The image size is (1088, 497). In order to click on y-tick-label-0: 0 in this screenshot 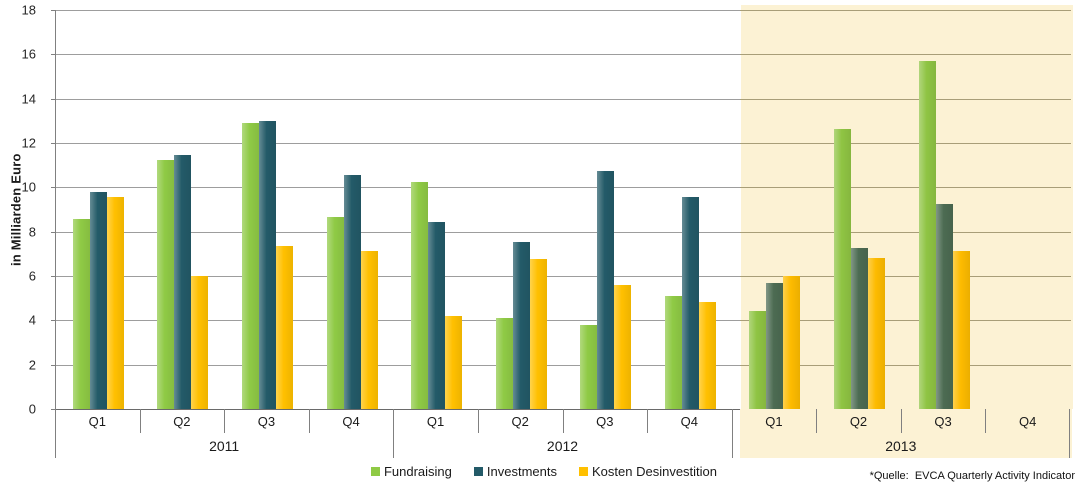, I will do `click(32, 409)`.